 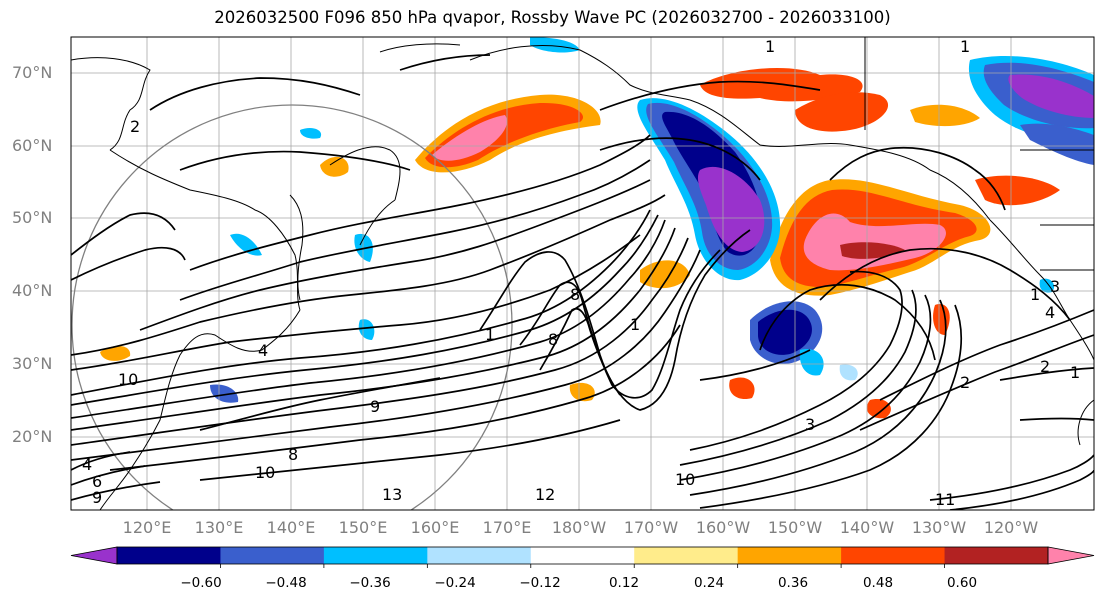 I want to click on contour-label: 6, so click(x=97, y=481).